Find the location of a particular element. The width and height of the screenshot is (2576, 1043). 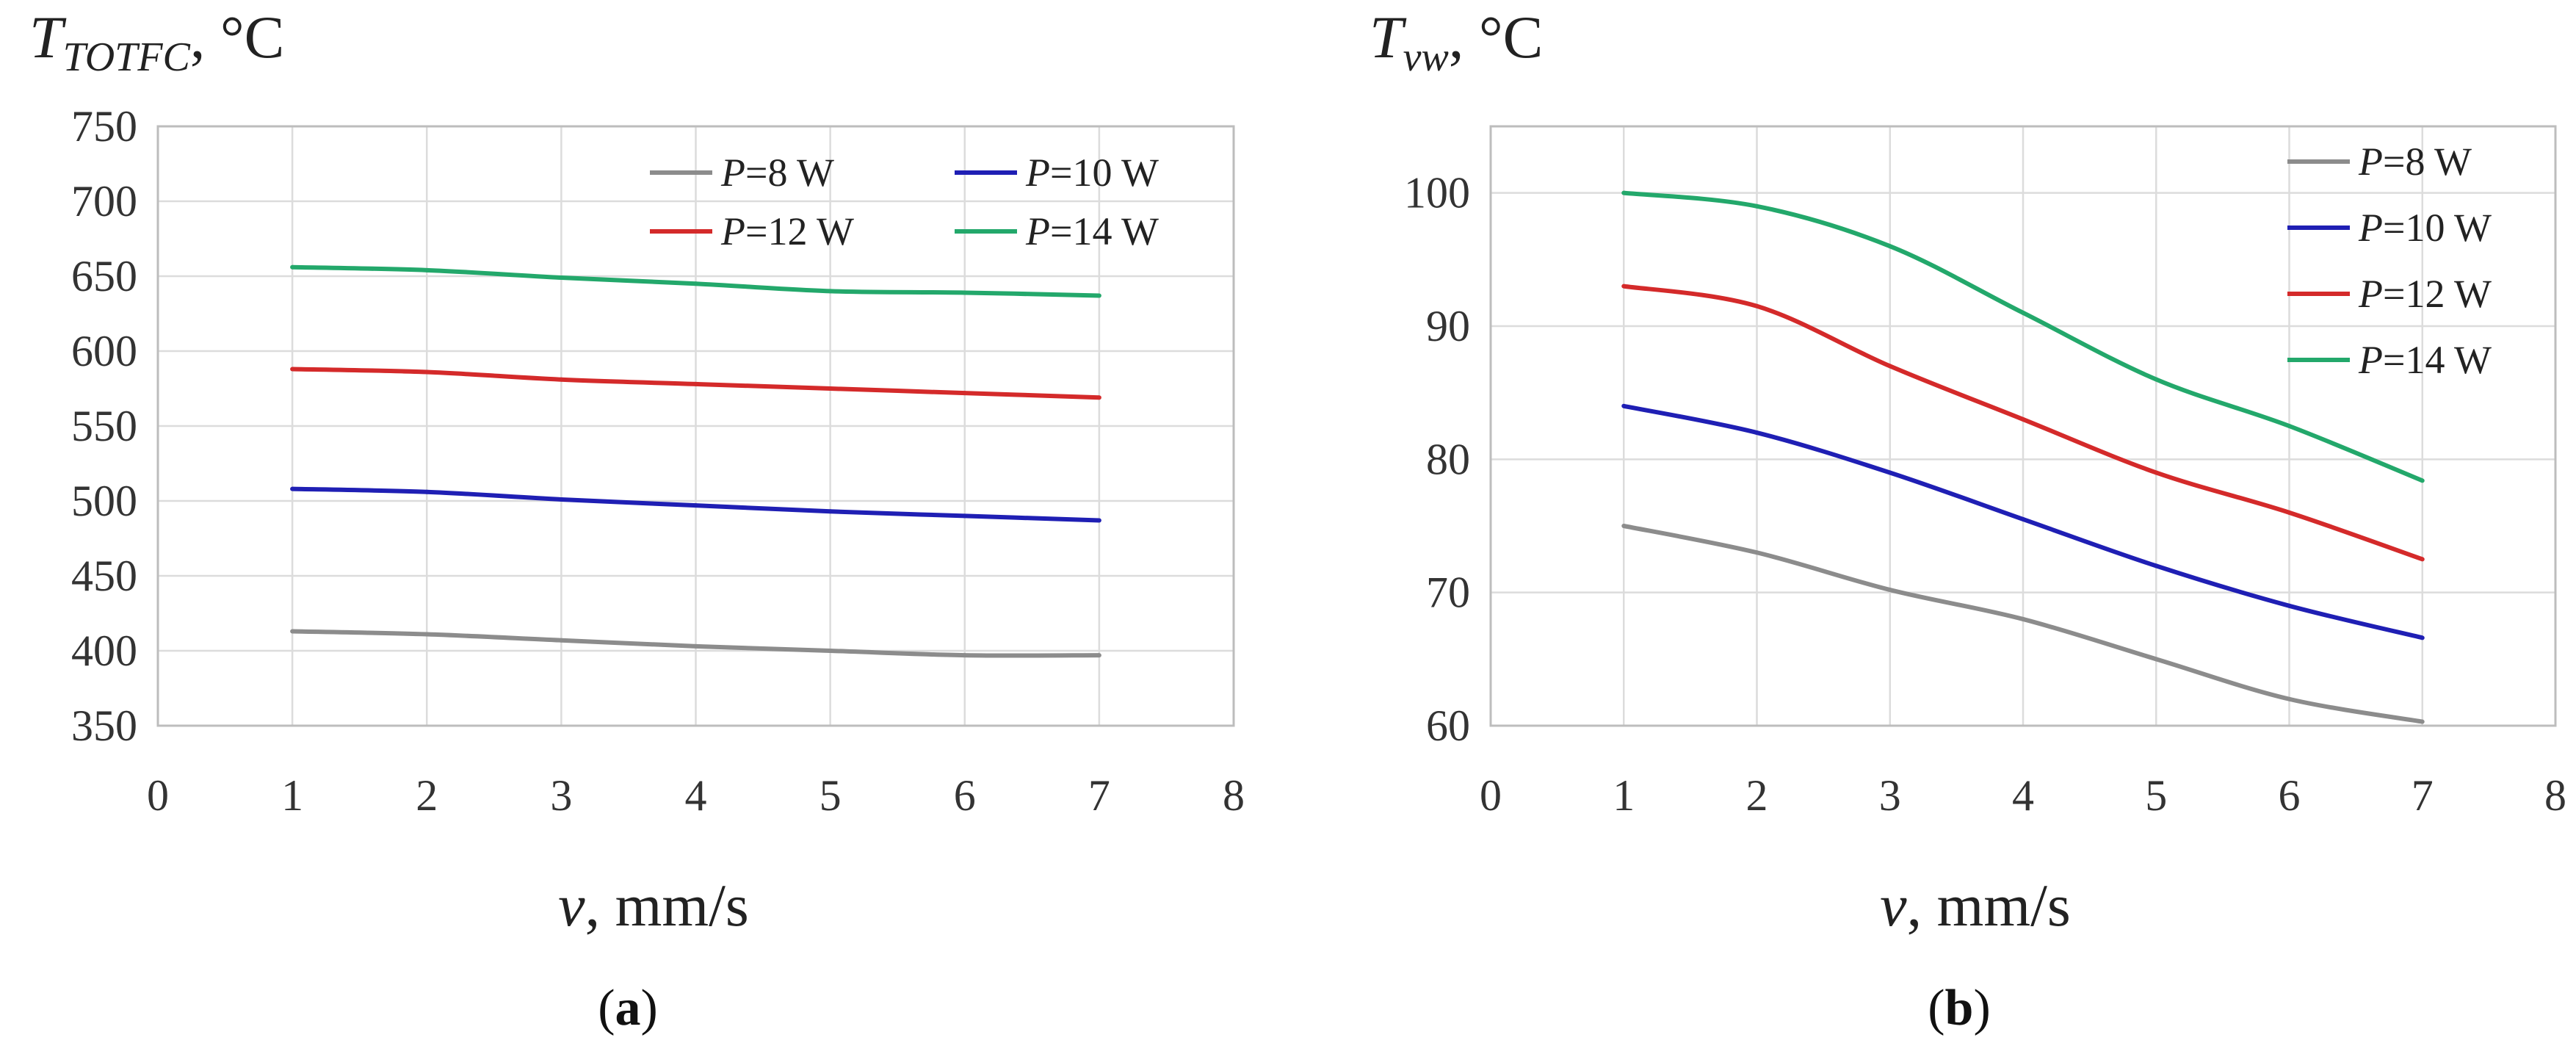

panel-label: (b) is located at coordinates (1959, 1008).